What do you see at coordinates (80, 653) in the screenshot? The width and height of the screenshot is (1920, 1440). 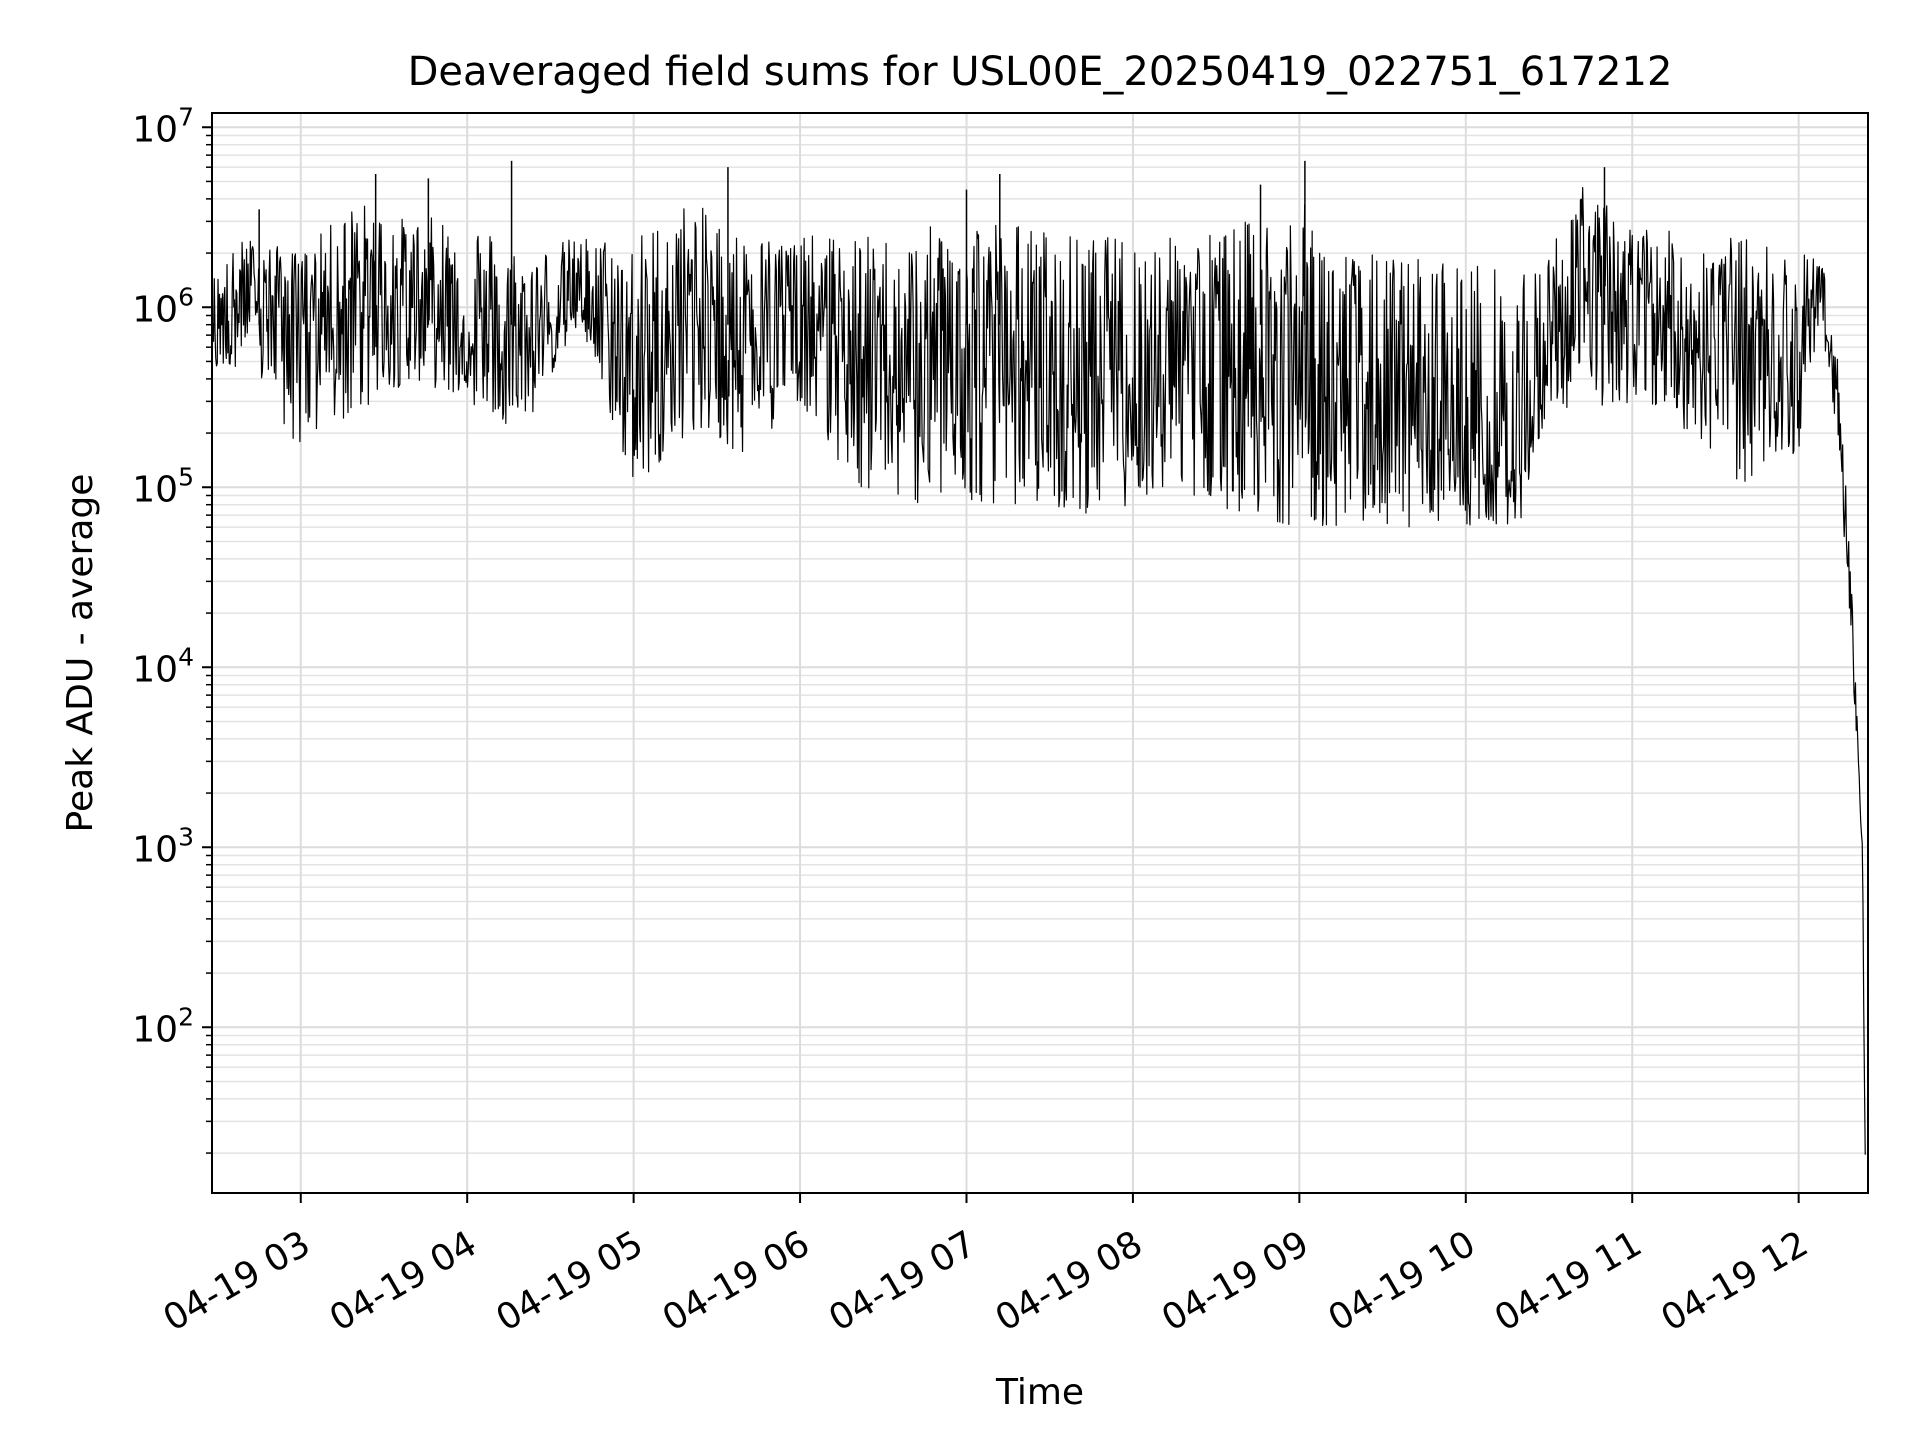 I see `y-axis-label: Peak ADU - average` at bounding box center [80, 653].